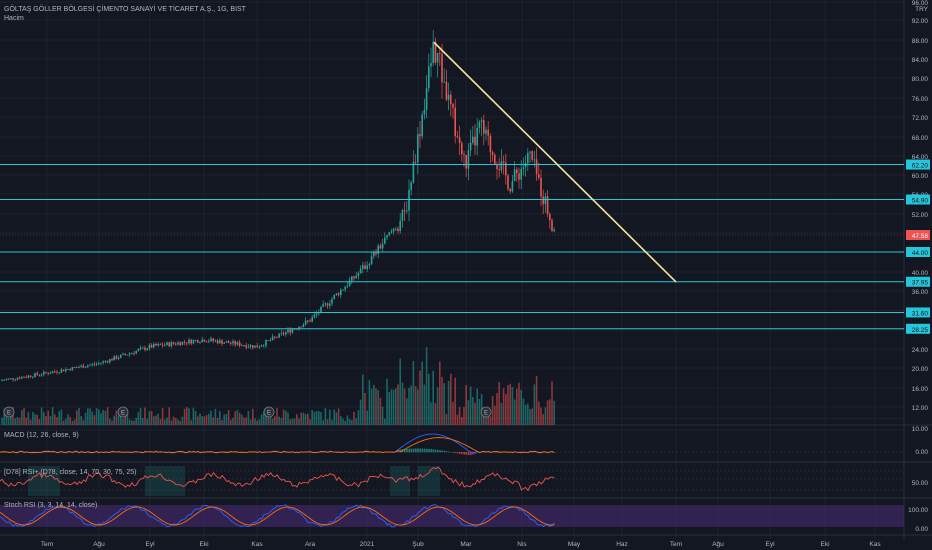 This screenshot has width=932, height=550. Describe the element at coordinates (51, 505) in the screenshot. I see `stoch-rsi-label: Stoch RSI (3, 3, 14, 14, close)` at that location.